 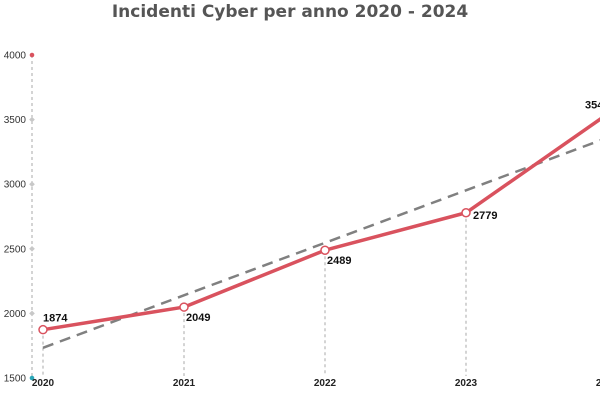 I want to click on y-tick-label: 2500, so click(x=15, y=249).